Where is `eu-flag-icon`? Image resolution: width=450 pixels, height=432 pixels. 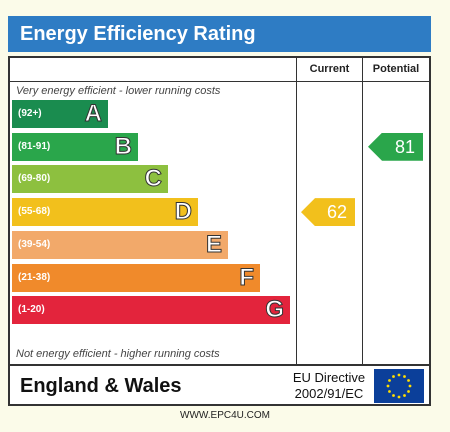
eu-flag-icon is located at coordinates (399, 386).